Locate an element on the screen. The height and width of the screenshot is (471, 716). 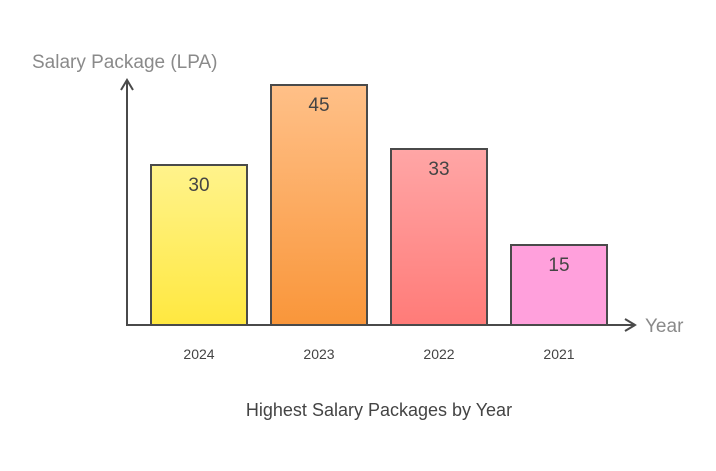
data-label: 30 is located at coordinates (198, 185).